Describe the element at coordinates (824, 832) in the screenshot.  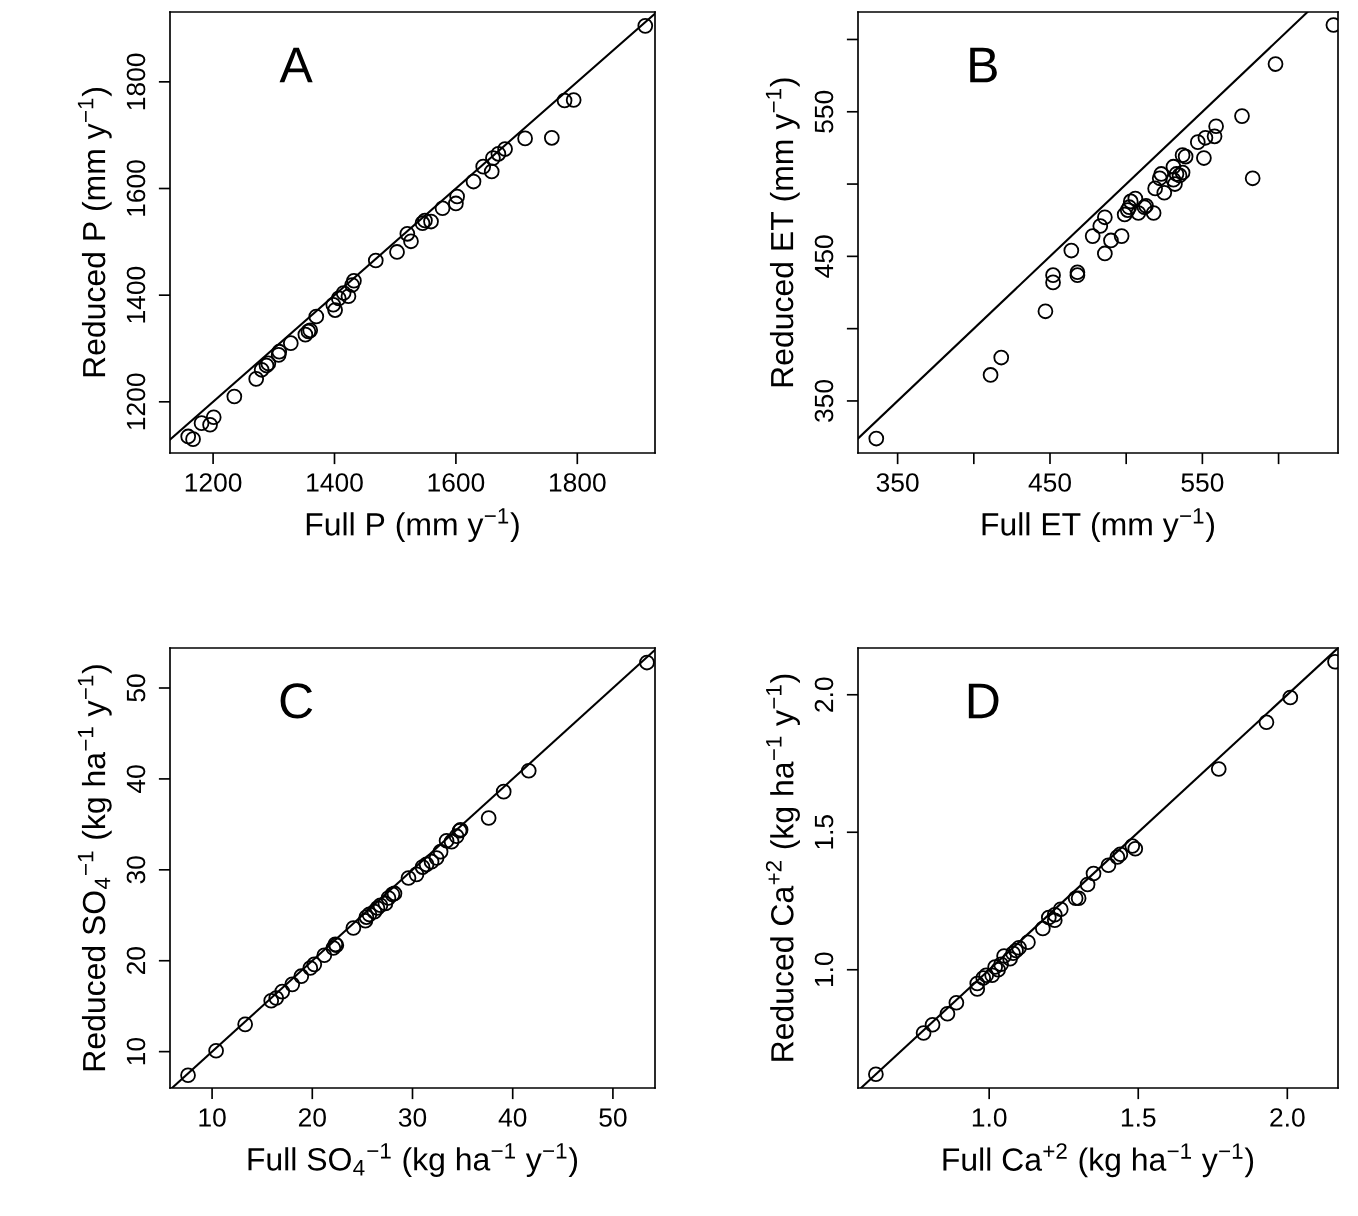
I see `y-tick-label: 1.5` at that location.